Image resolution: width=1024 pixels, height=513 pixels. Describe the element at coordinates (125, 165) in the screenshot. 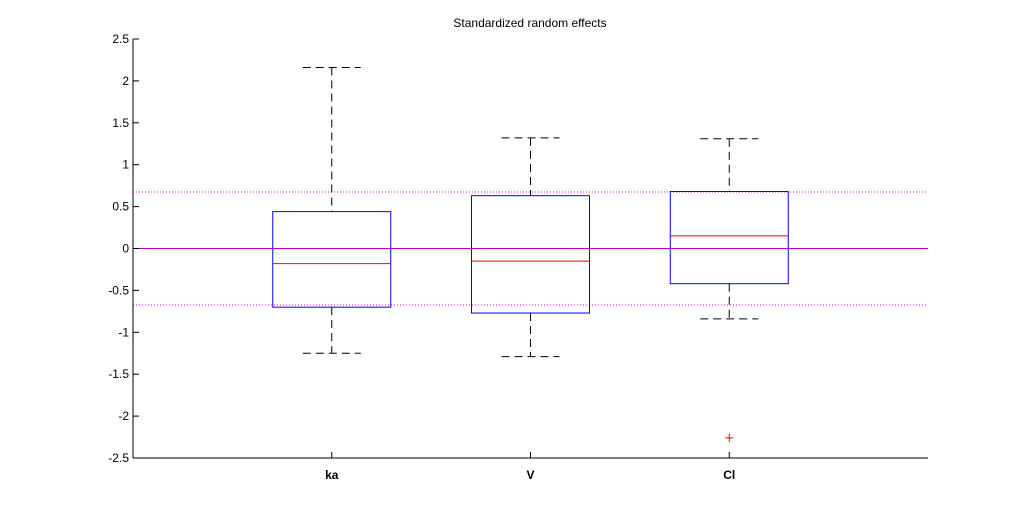

I see `y-tick-label: 1` at that location.